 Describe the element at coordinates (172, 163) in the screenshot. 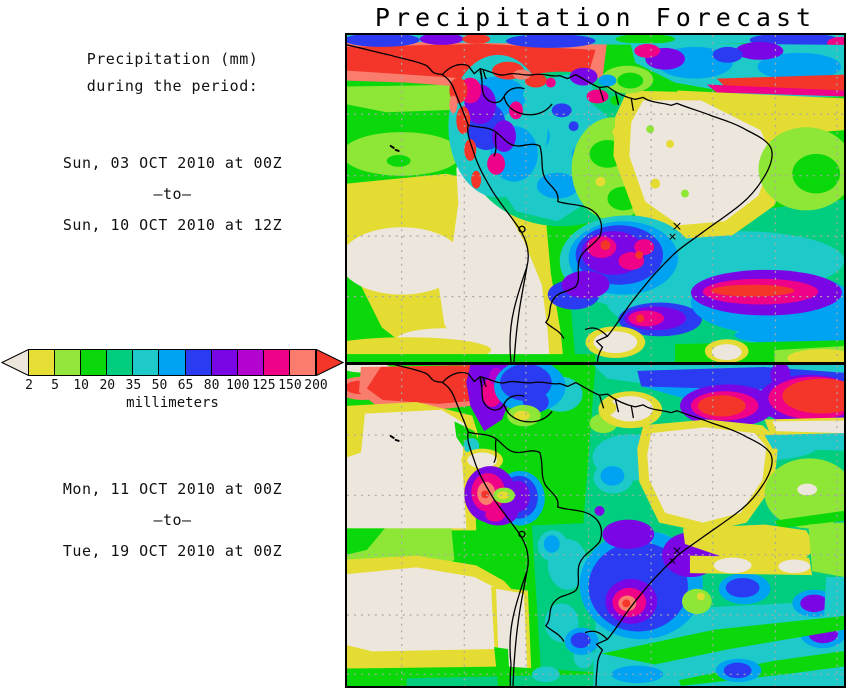

I see `period-1-start: Sun, 03 OCT 2010 at 00Z` at that location.